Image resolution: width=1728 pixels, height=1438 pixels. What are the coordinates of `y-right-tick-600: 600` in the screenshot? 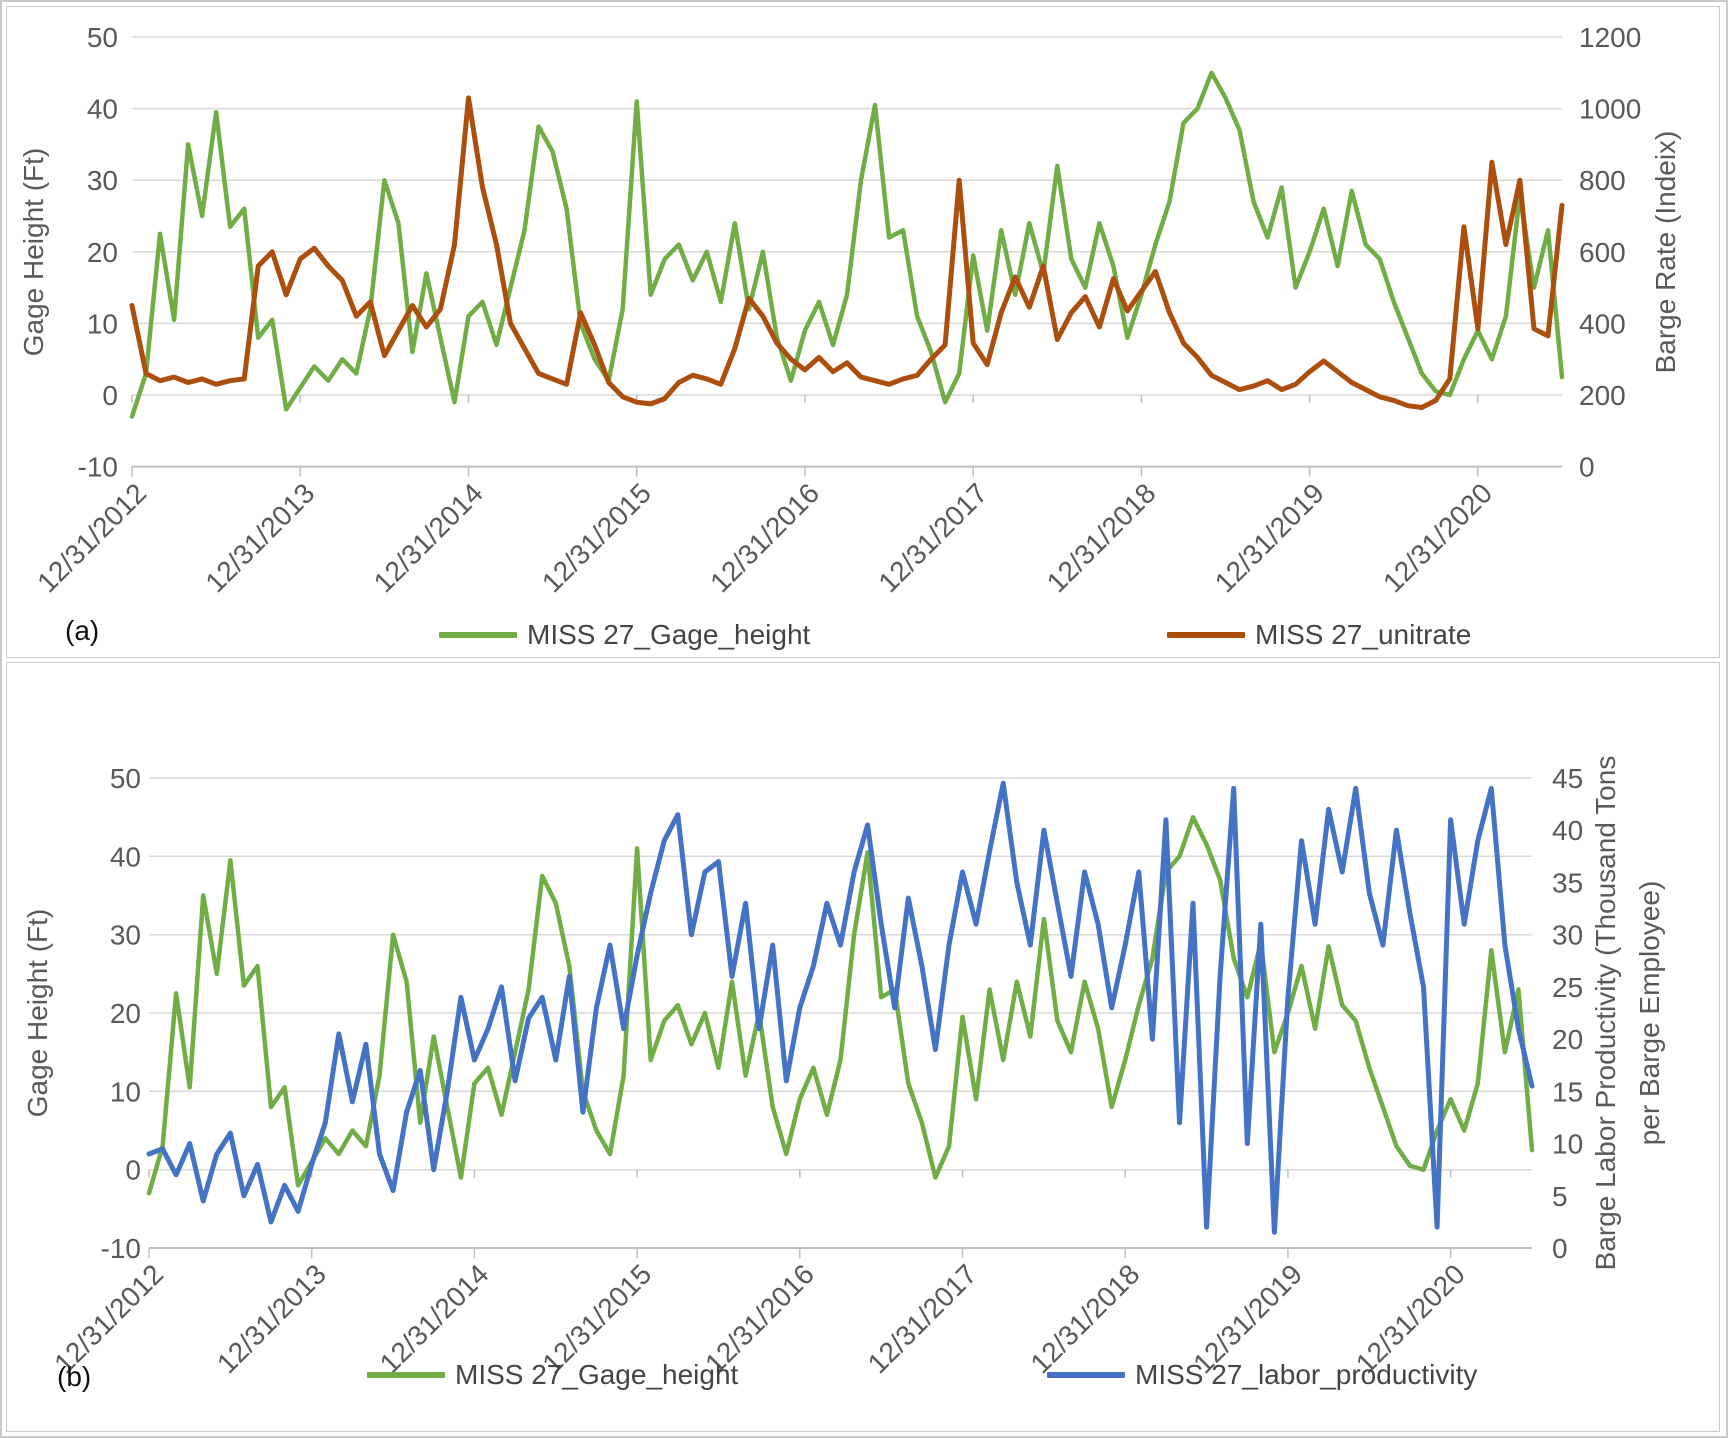 It's located at (1602, 252).